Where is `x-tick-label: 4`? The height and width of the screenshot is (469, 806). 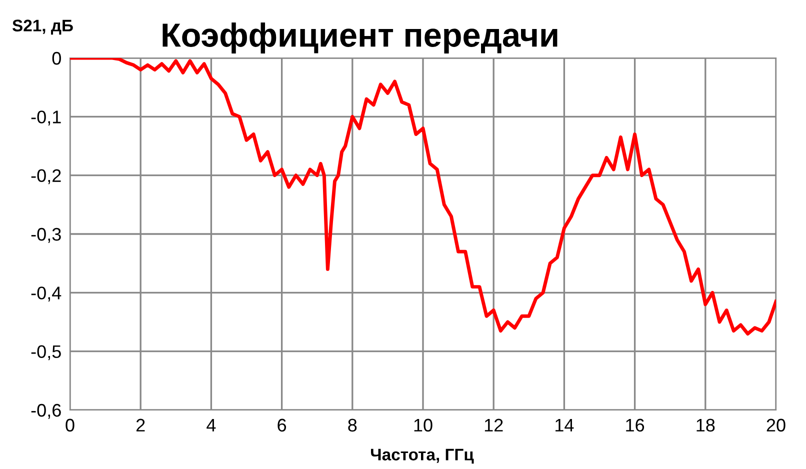
x-tick-label: 4 is located at coordinates (211, 425).